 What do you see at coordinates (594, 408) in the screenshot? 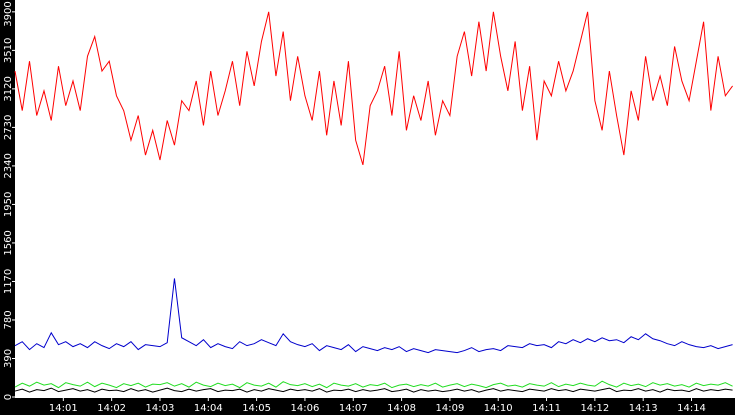
I see `x-tick-label: 14:12` at bounding box center [594, 408].